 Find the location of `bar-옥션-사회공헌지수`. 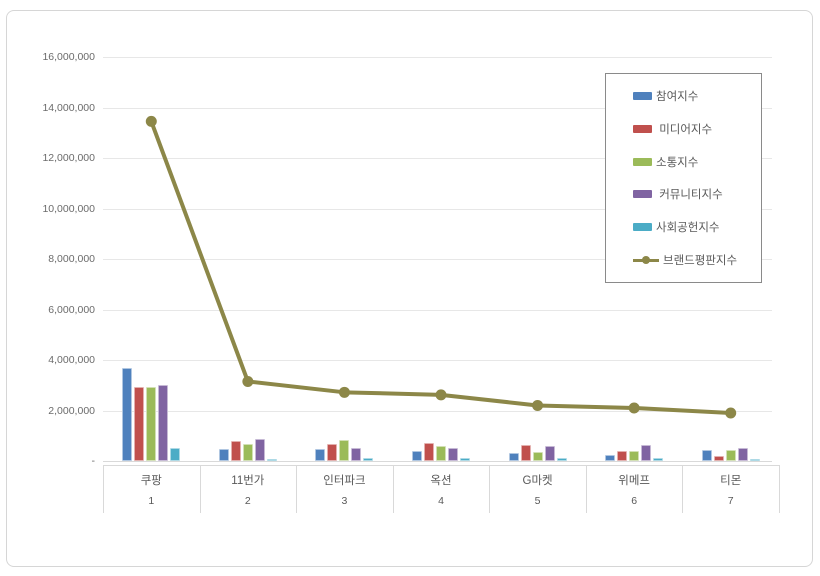

bar-옥션-사회공헌지수 is located at coordinates (465, 459).